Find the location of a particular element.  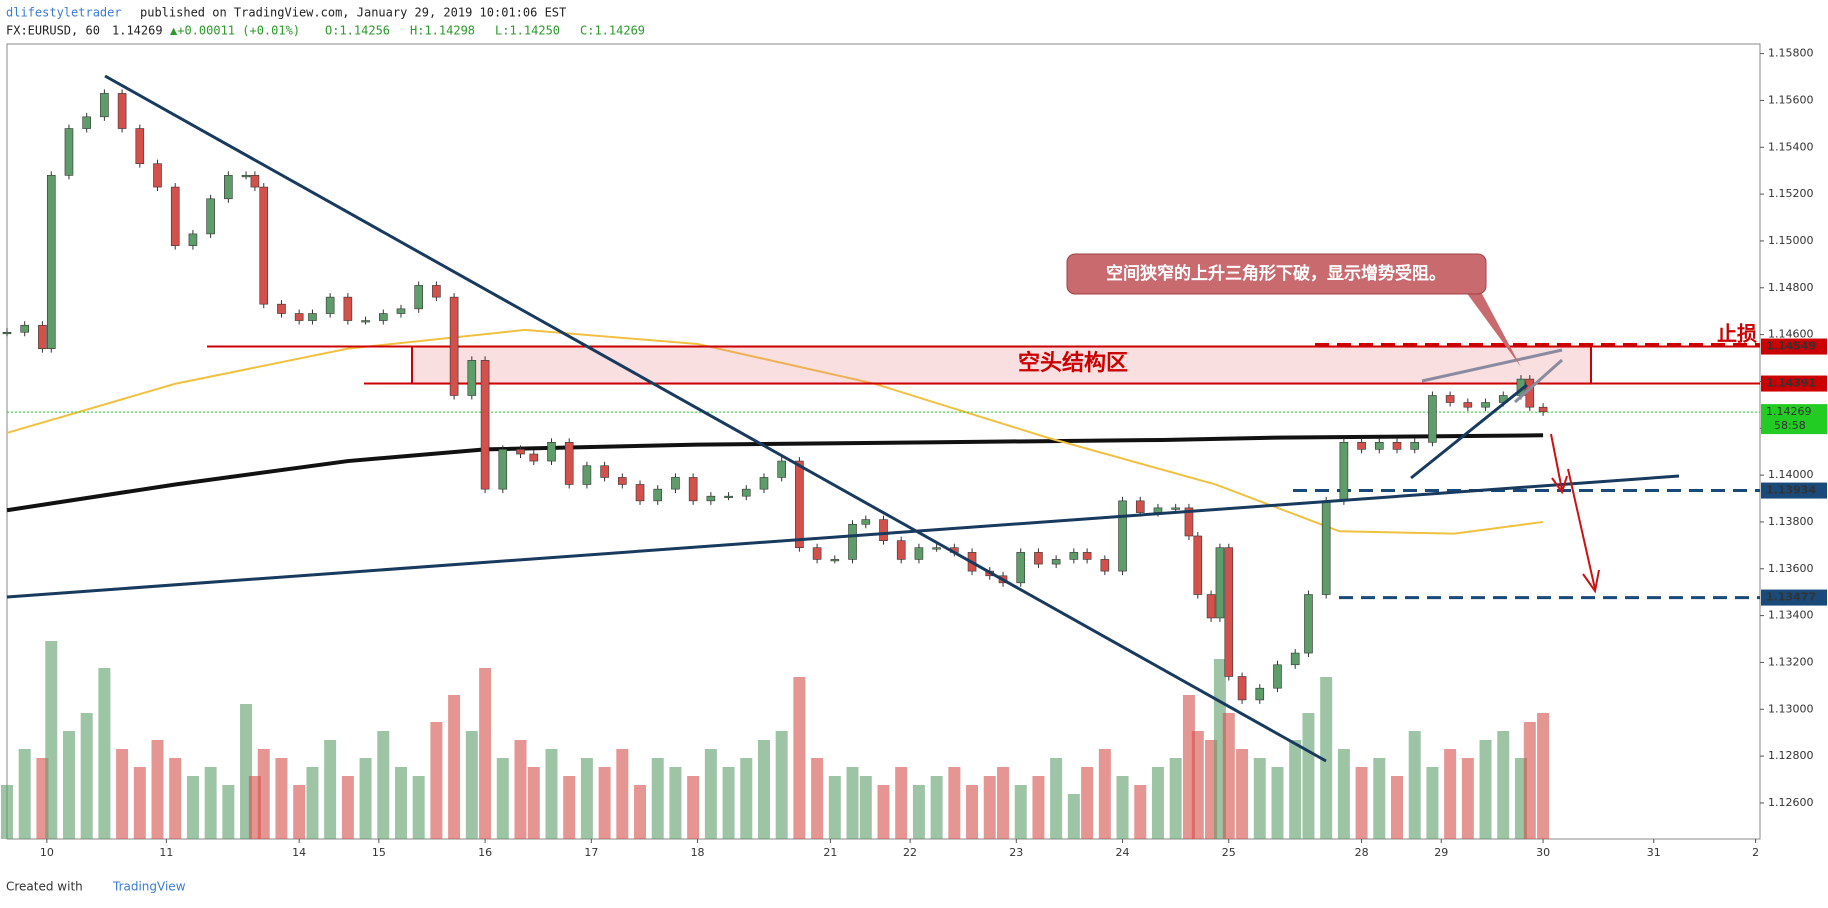

high: H:1.14298 is located at coordinates (442, 31).